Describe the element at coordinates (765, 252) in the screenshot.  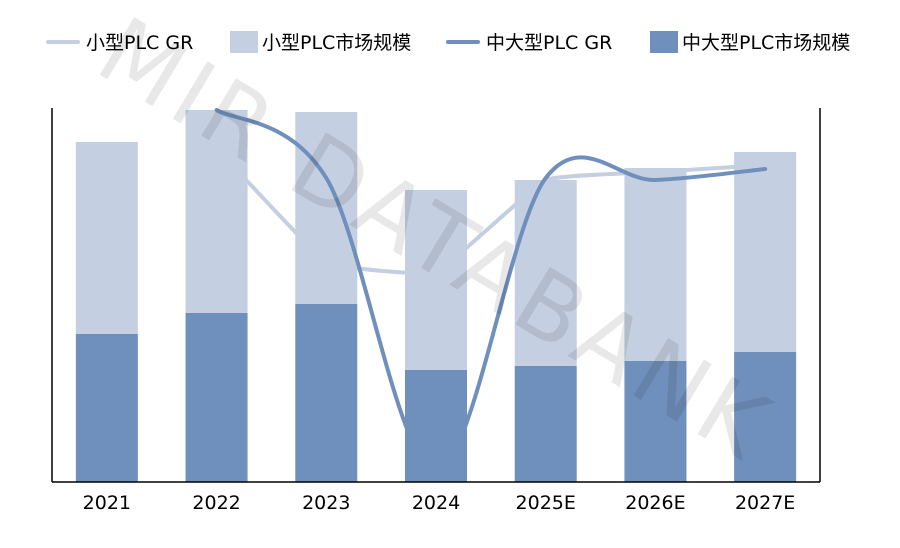
I see `bar-small-2027E` at that location.